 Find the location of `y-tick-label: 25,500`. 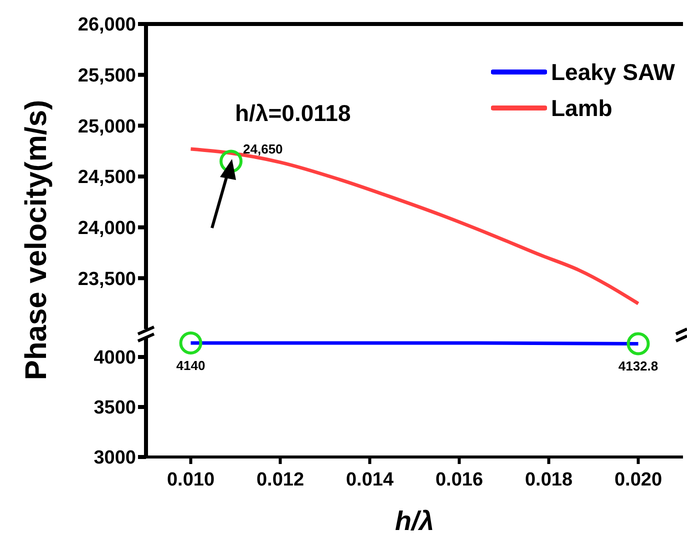

y-tick-label: 25,500 is located at coordinates (107, 76).